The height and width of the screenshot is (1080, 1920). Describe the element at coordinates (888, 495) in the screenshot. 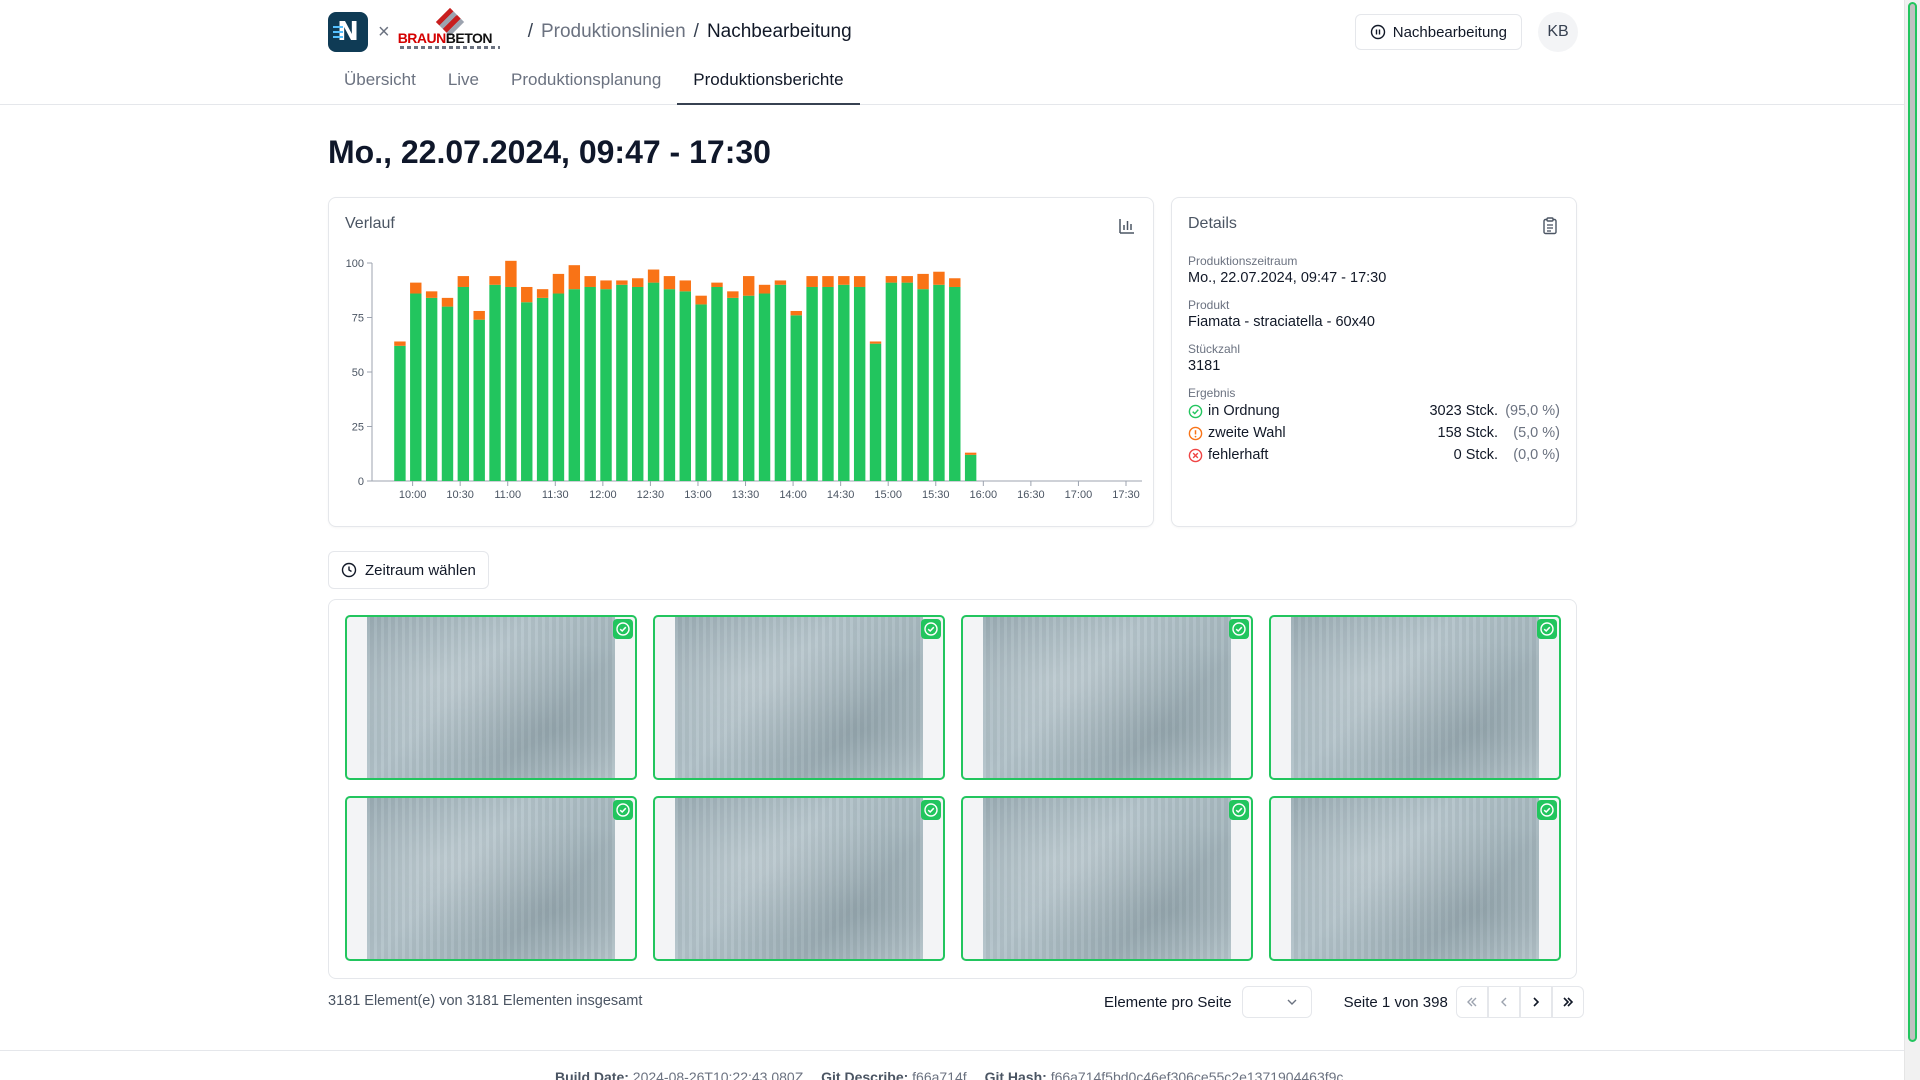

I see `x-tick-label: 15:00` at that location.